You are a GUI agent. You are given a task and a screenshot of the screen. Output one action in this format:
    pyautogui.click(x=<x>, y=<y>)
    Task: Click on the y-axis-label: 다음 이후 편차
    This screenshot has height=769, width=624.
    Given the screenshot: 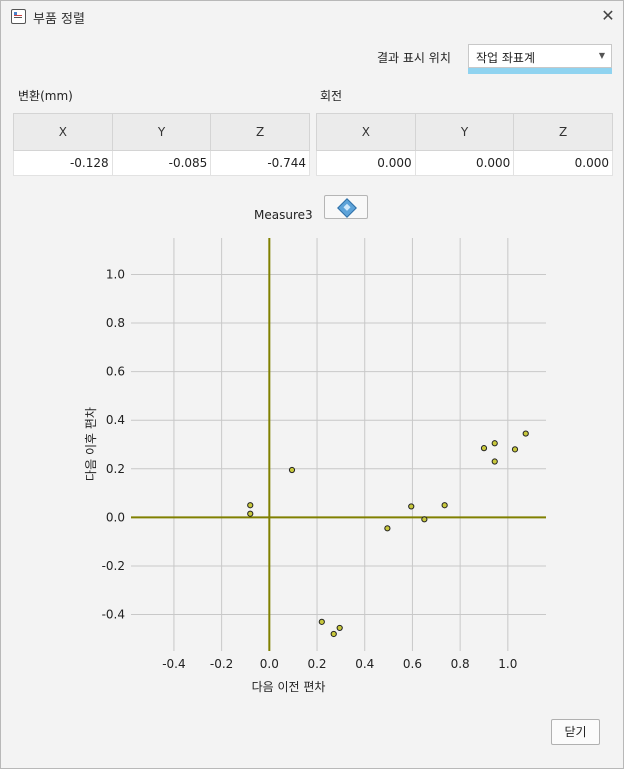 What is the action you would take?
    pyautogui.click(x=91, y=444)
    